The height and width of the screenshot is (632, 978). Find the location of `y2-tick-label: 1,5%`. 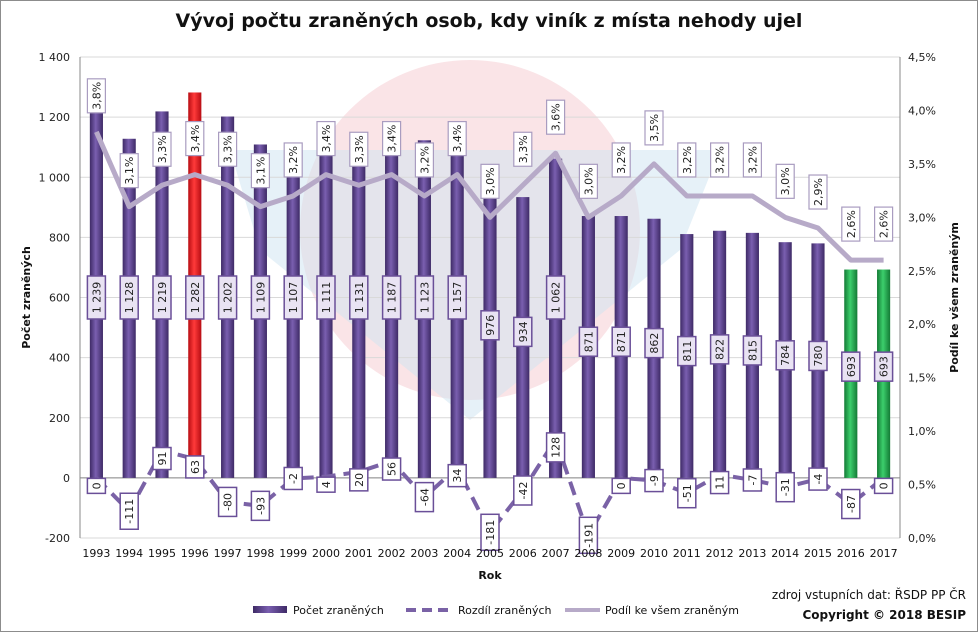

y2-tick-label: 1,5% is located at coordinates (922, 378).